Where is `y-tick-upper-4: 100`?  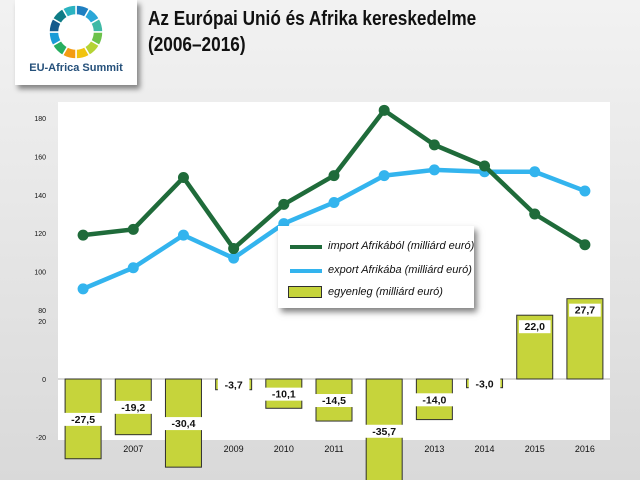 y-tick-upper-4: 100 is located at coordinates (40, 273).